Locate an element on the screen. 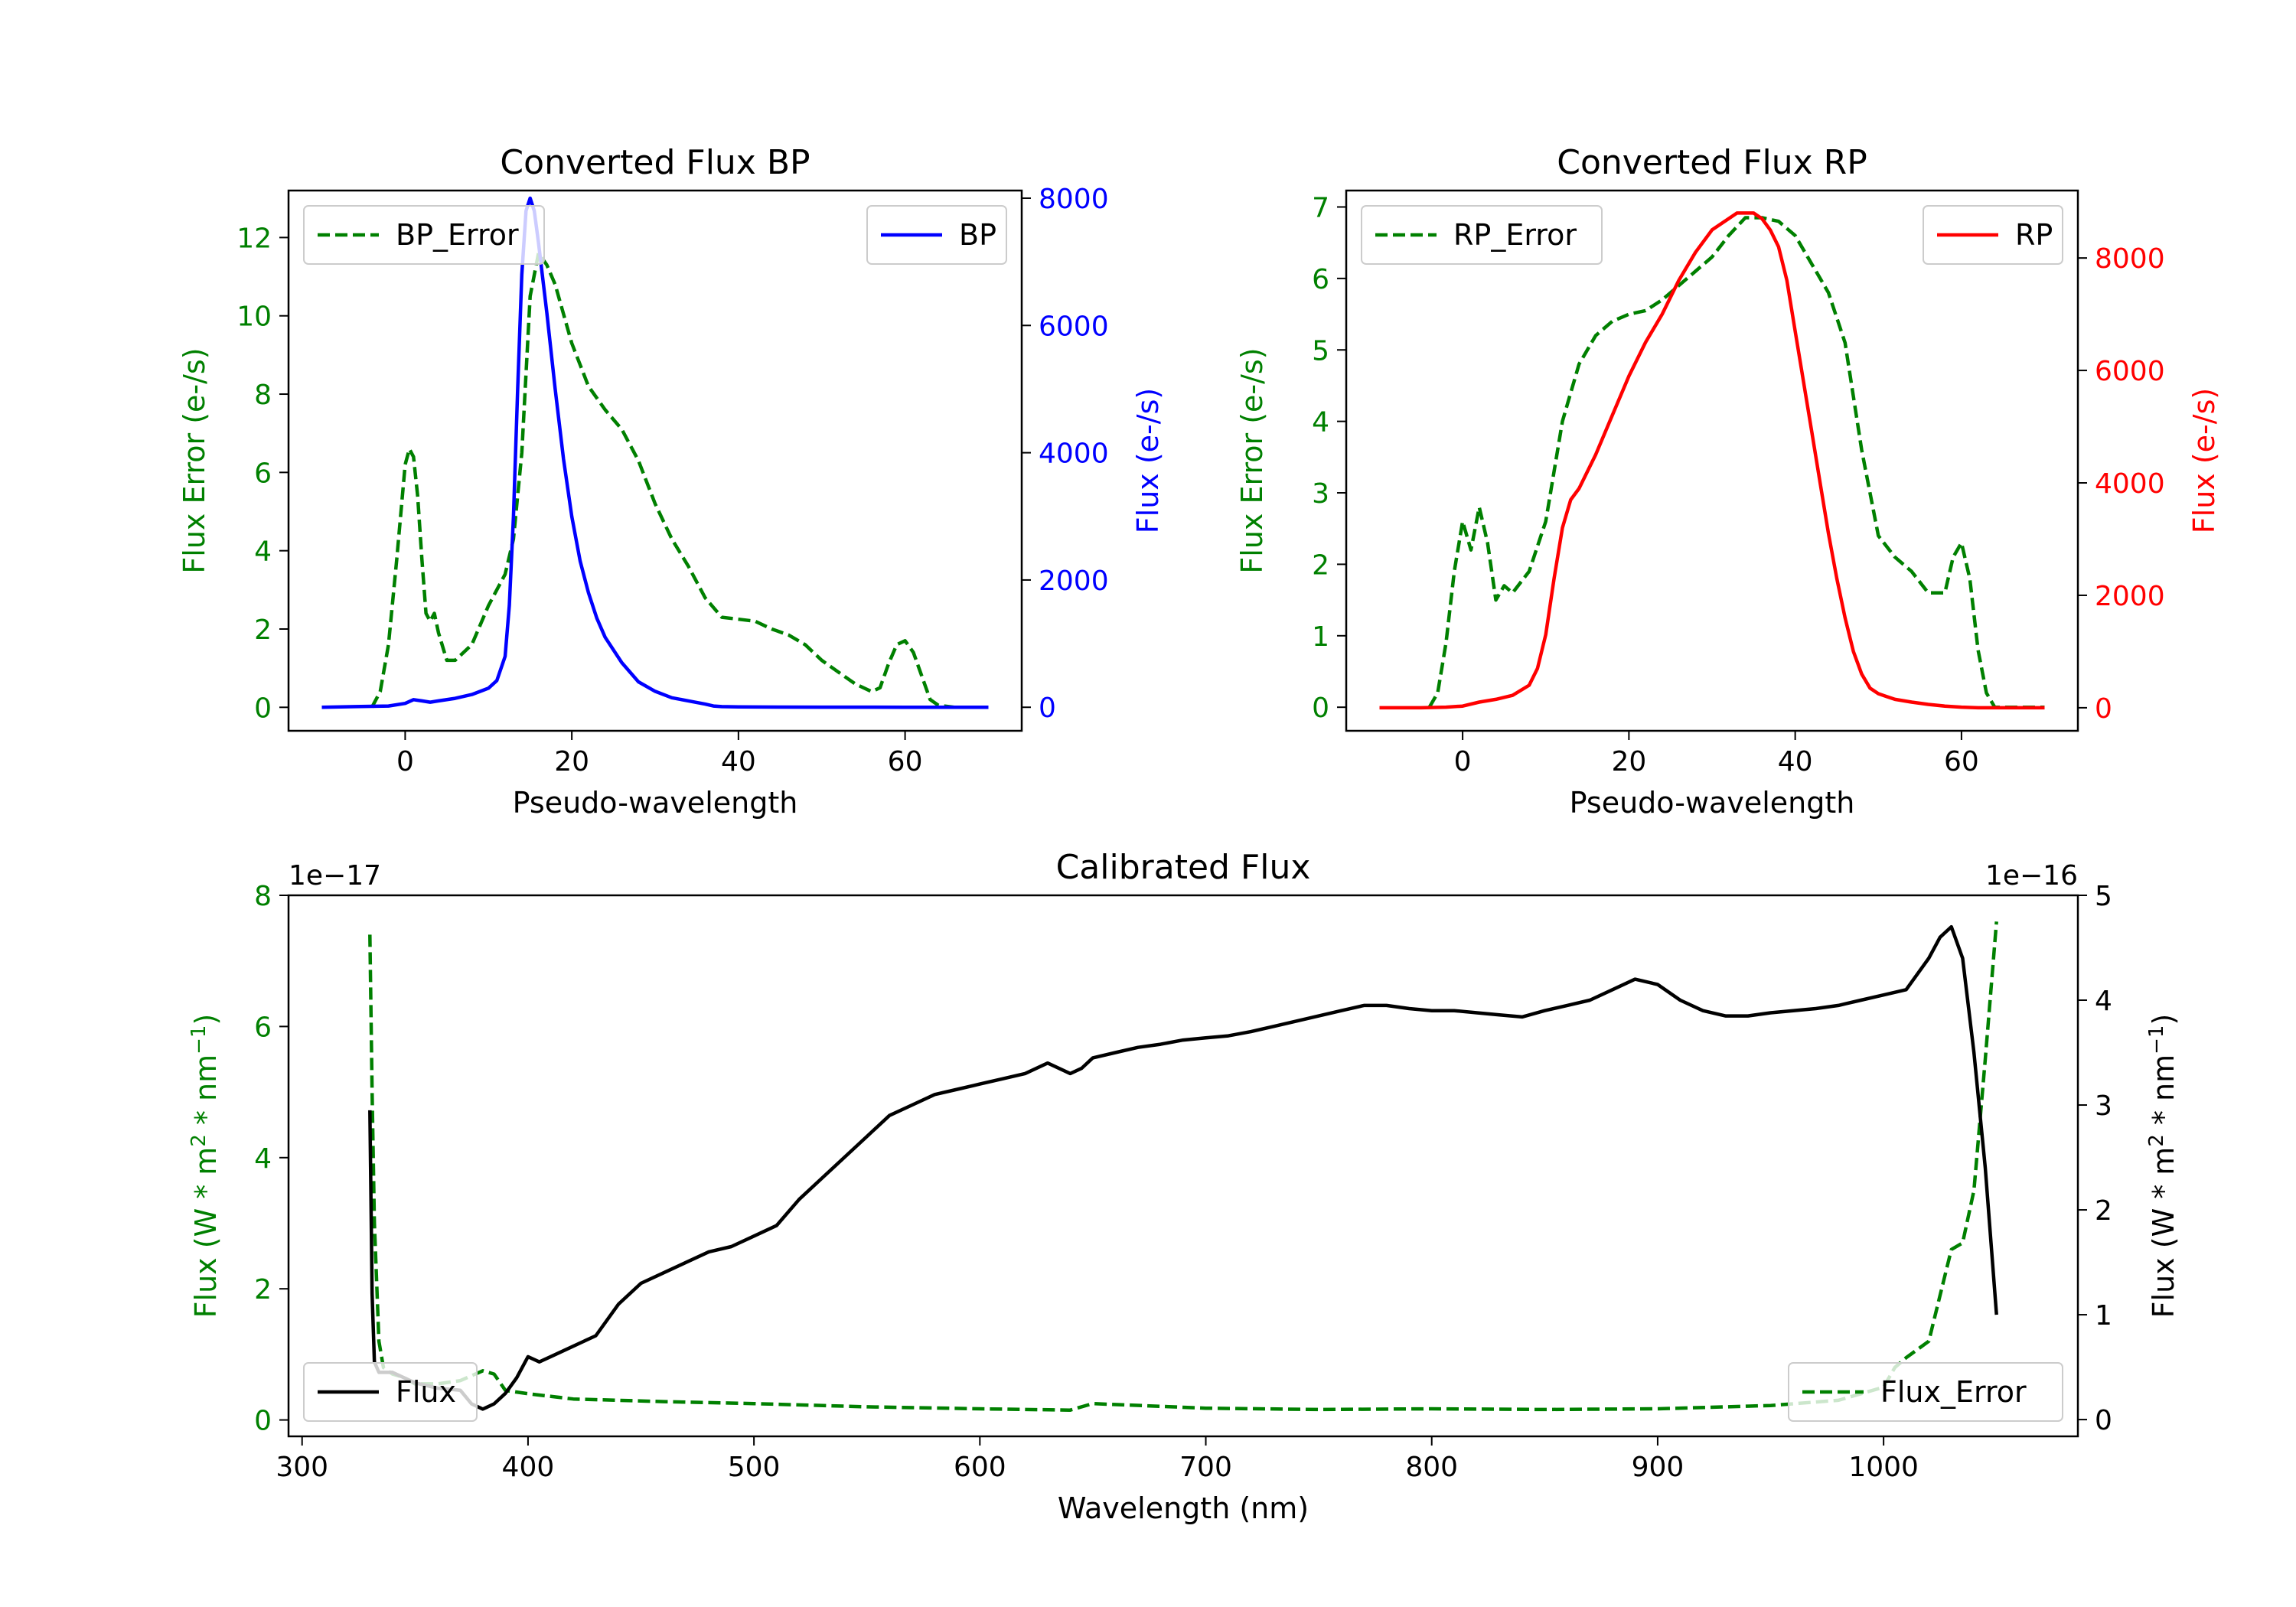  y-left-tick-label: 10 is located at coordinates (254, 317).